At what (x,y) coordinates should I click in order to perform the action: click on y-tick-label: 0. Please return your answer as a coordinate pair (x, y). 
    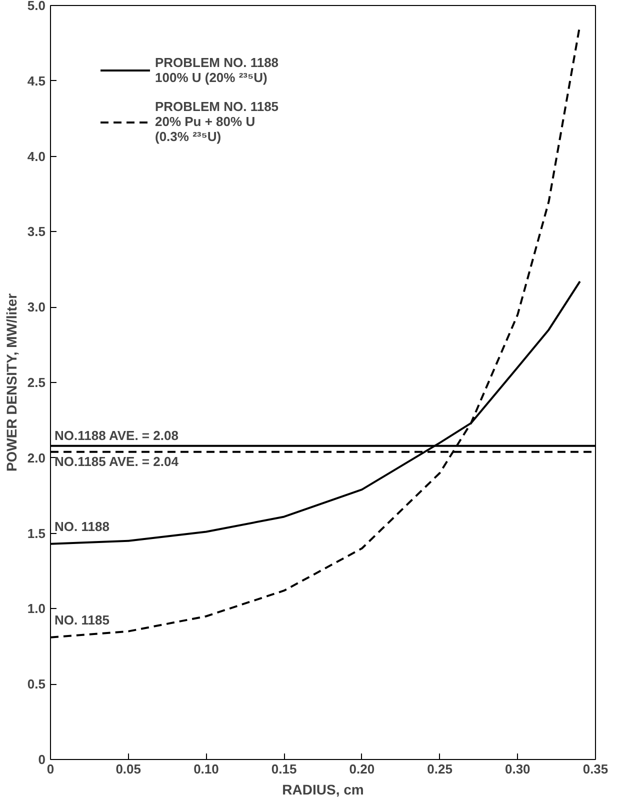
    Looking at the image, I should click on (42, 759).